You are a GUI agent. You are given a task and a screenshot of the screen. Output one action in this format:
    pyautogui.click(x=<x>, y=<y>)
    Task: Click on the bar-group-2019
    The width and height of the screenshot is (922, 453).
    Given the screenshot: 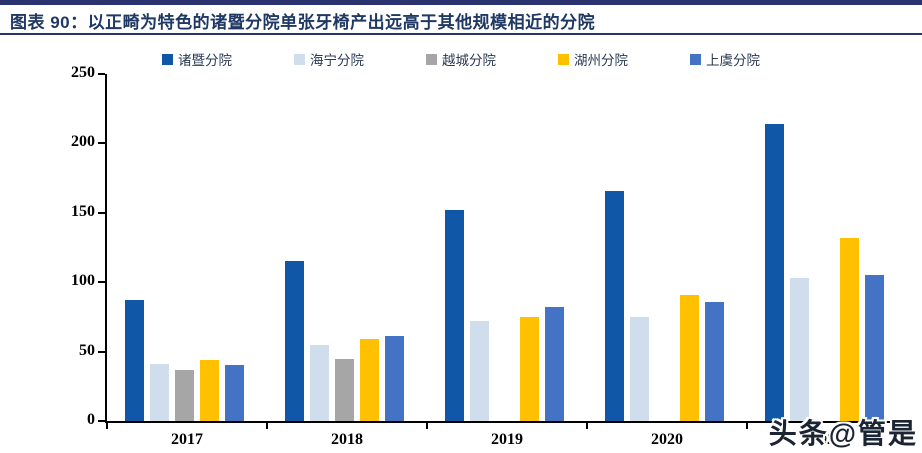 What is the action you would take?
    pyautogui.click(x=507, y=247)
    